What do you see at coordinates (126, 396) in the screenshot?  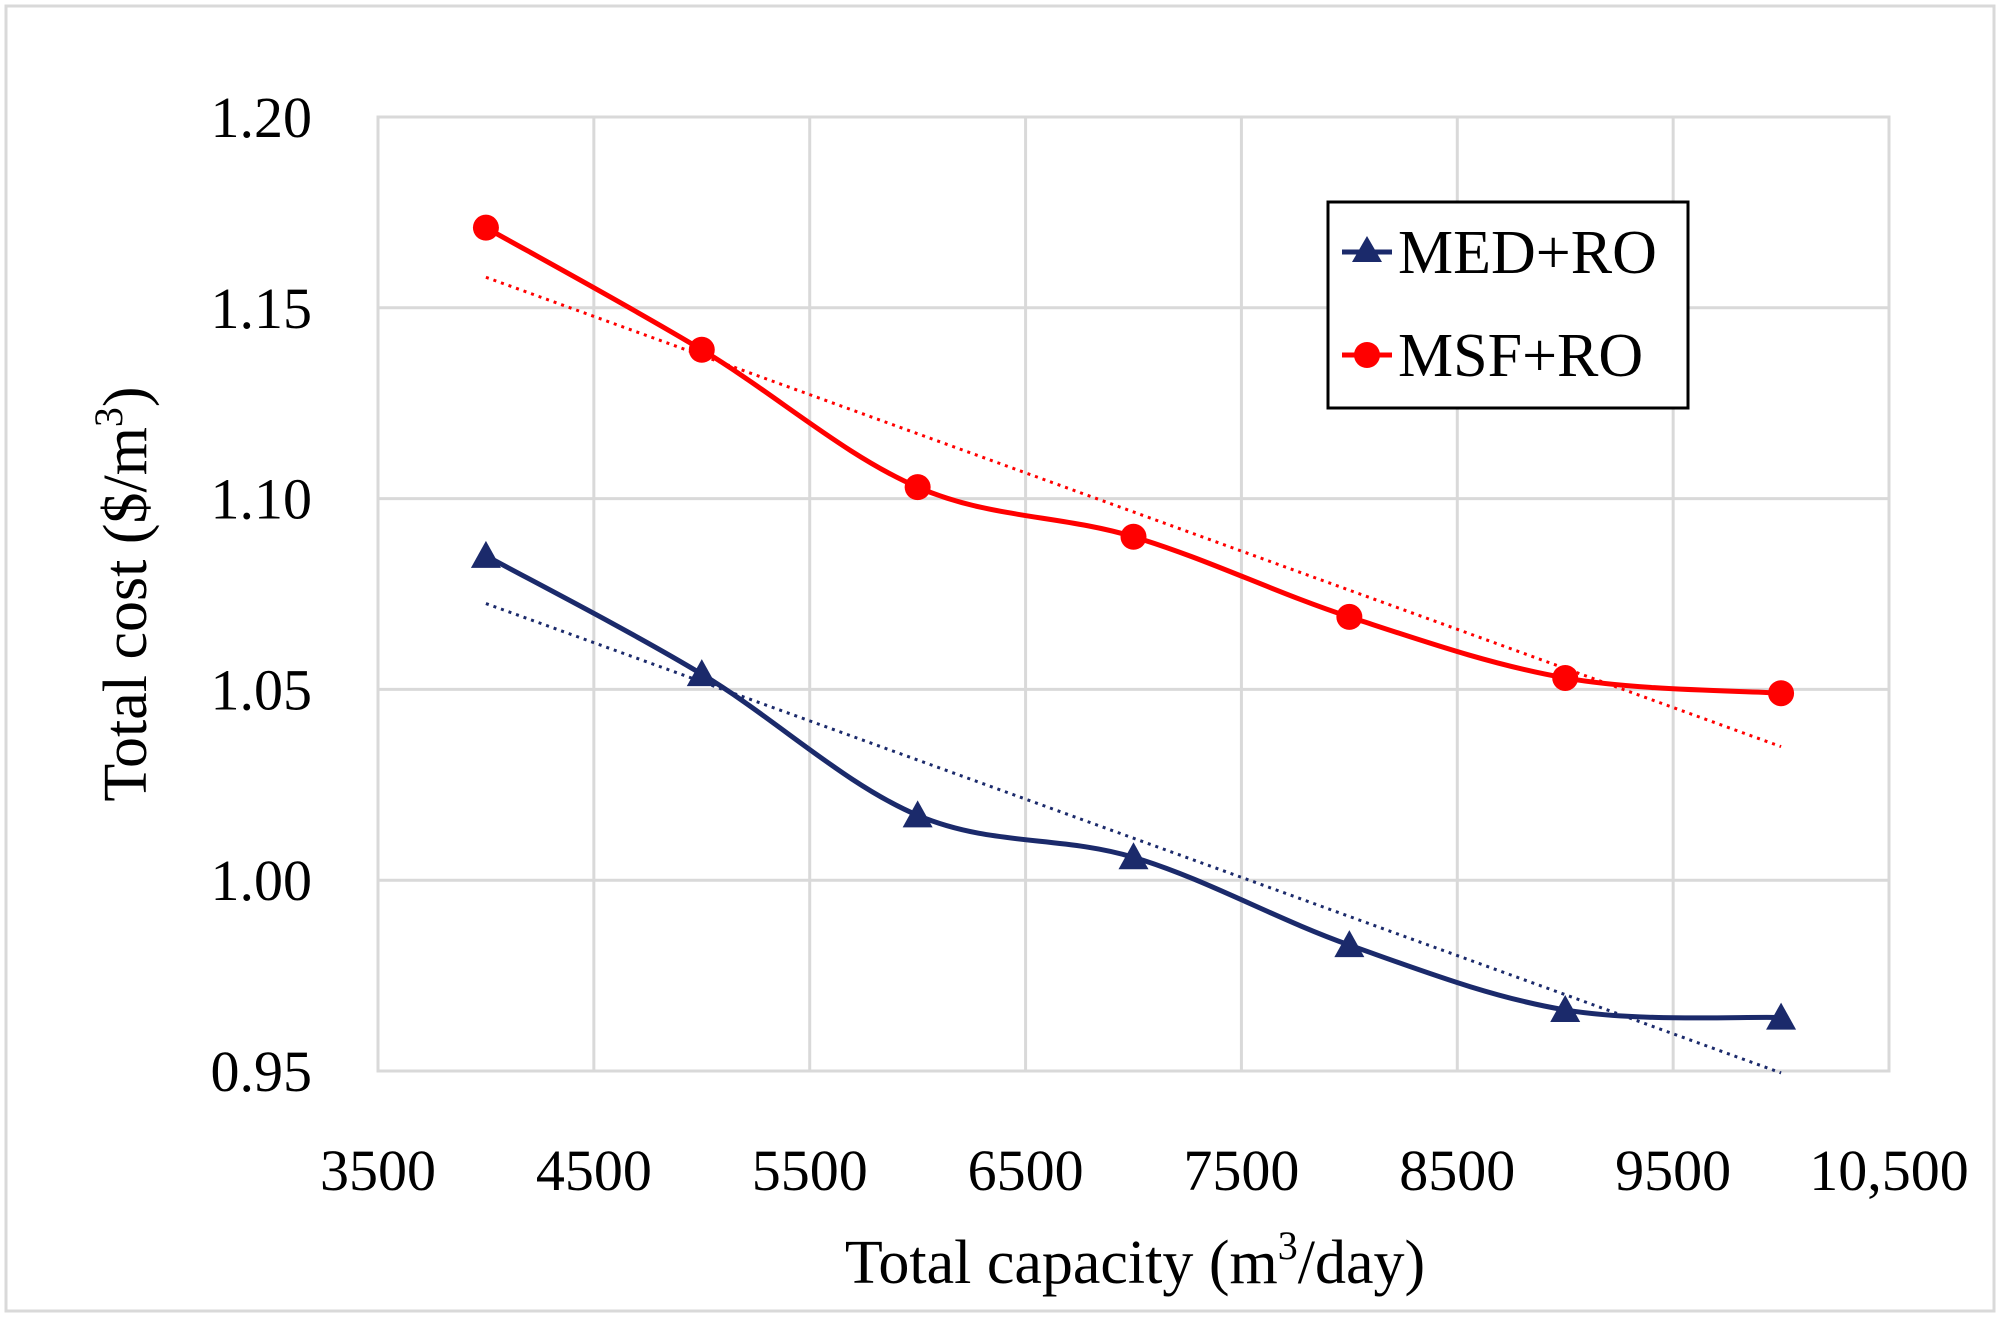 I see `y-axis-title-tail: )` at bounding box center [126, 396].